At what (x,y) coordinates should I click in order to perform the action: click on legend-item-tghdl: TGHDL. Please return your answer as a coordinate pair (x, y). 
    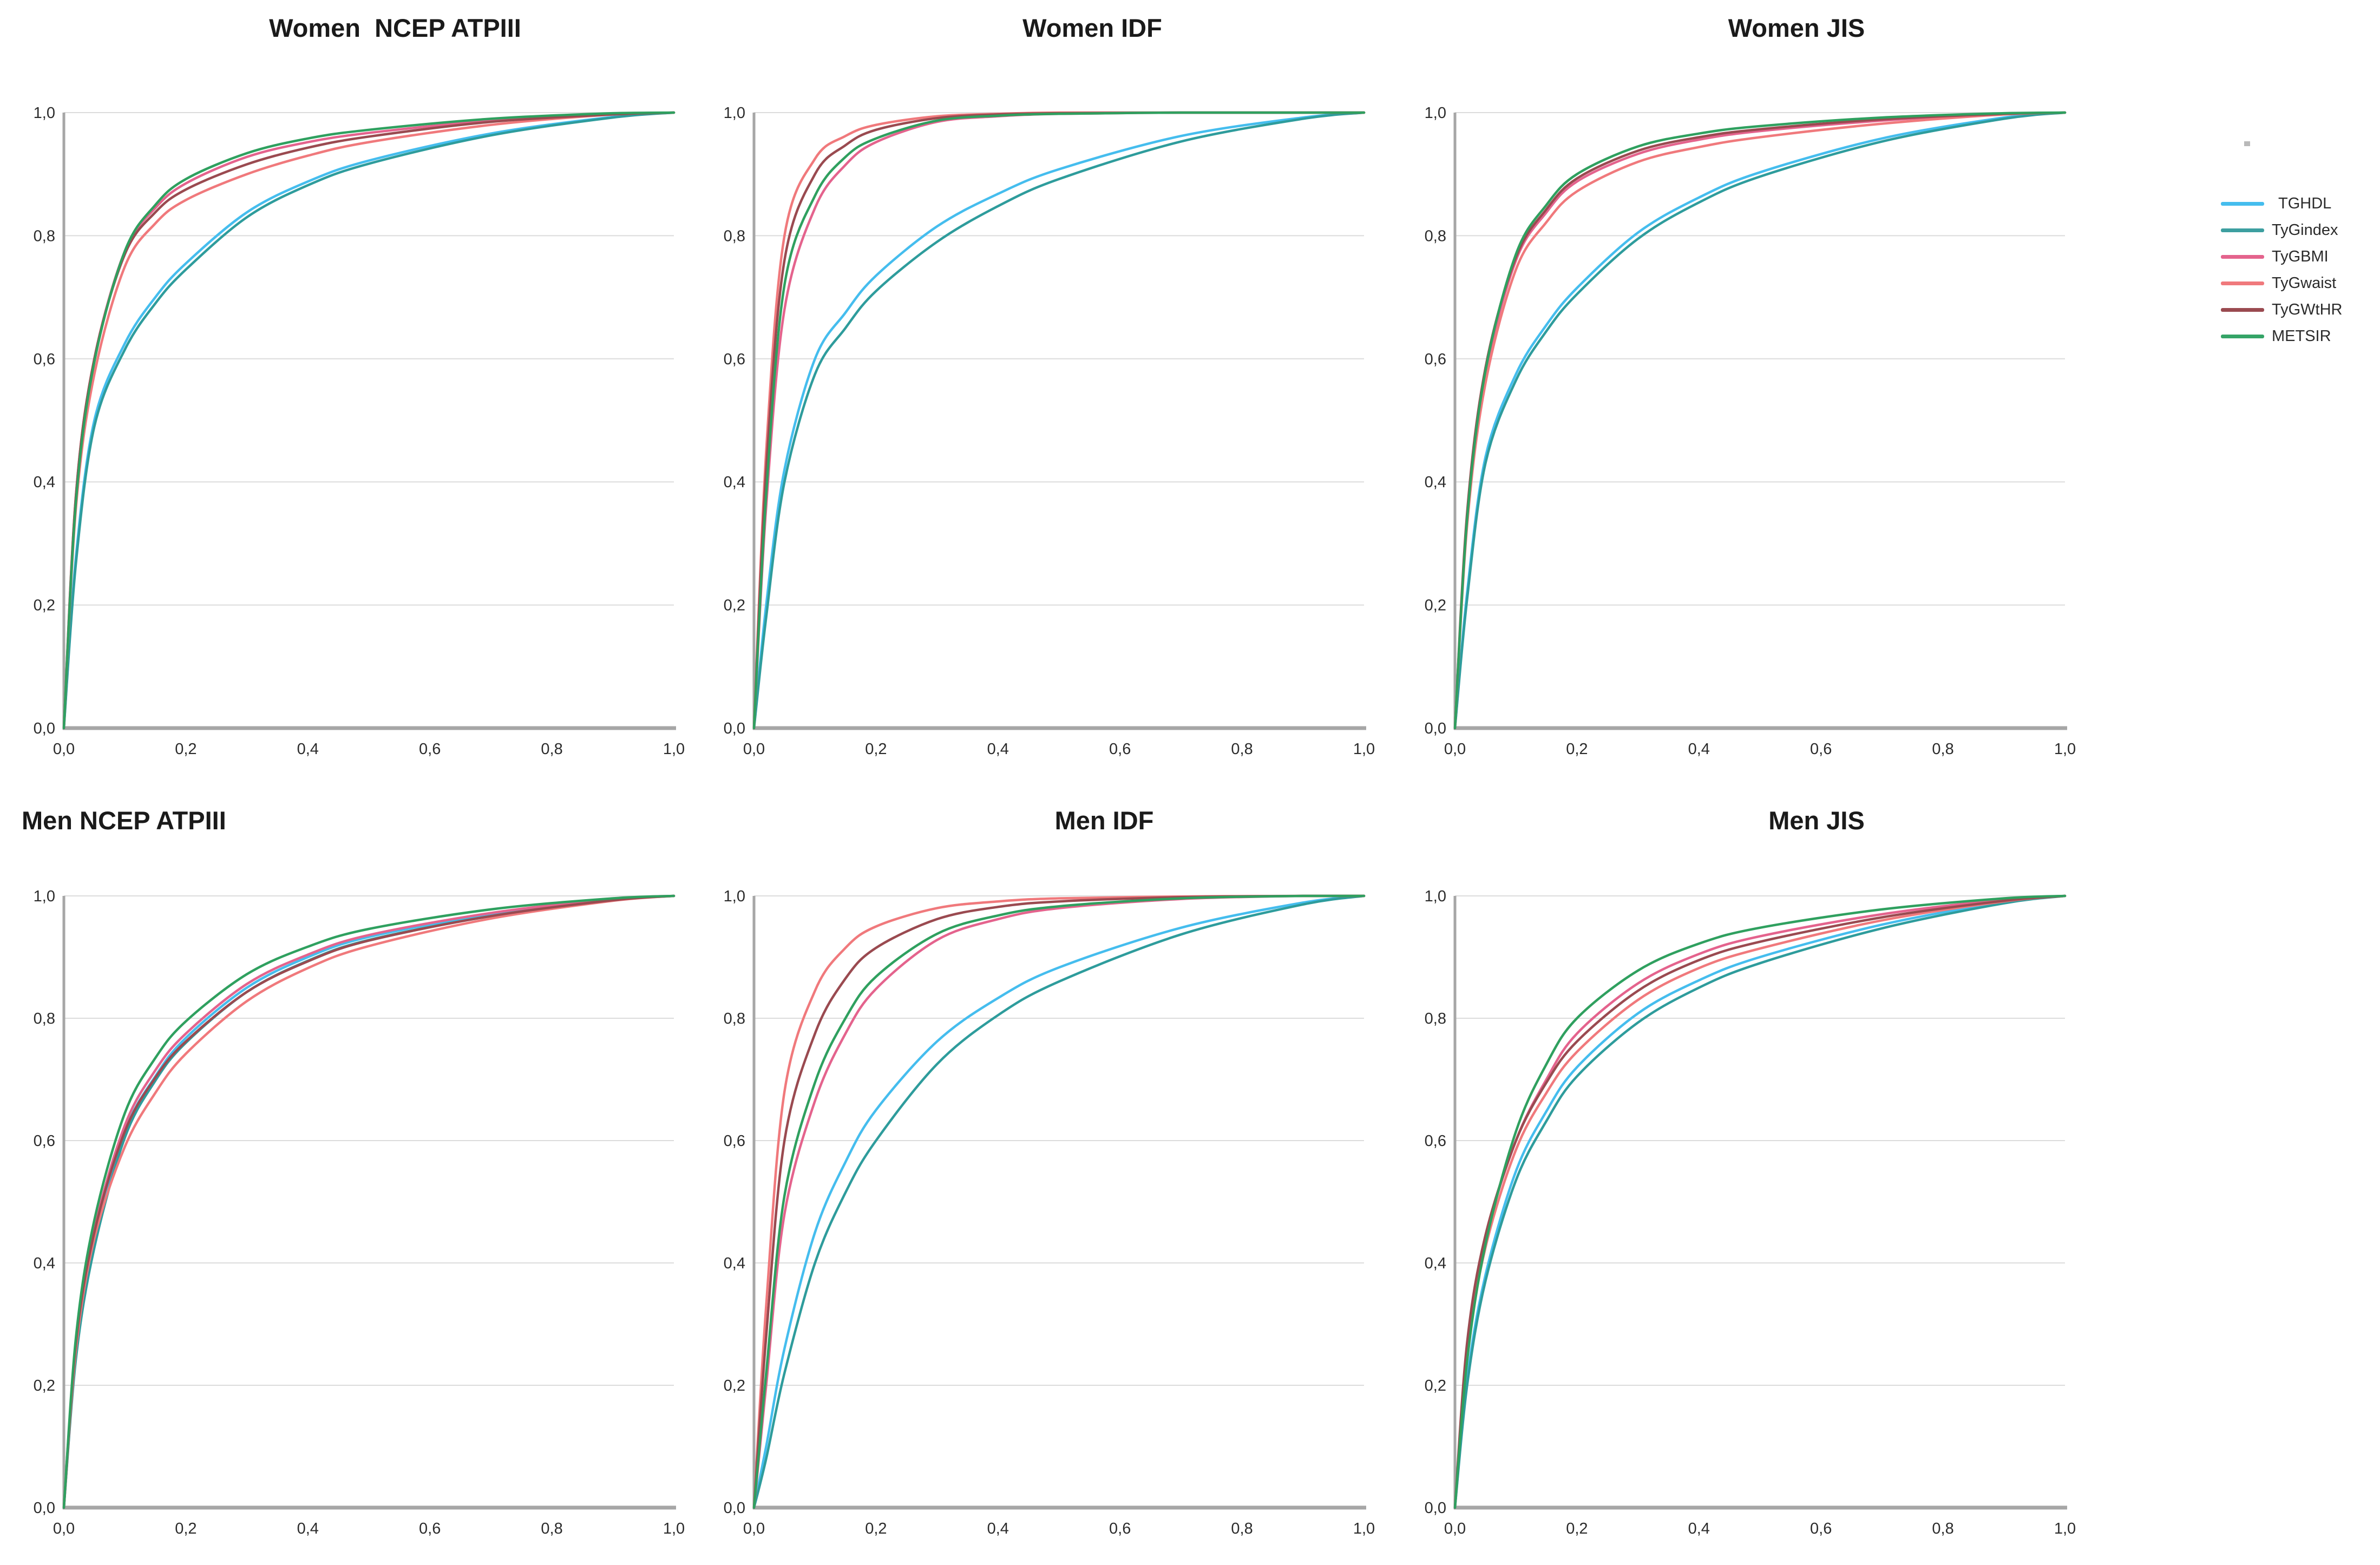
    Looking at the image, I should click on (2282, 204).